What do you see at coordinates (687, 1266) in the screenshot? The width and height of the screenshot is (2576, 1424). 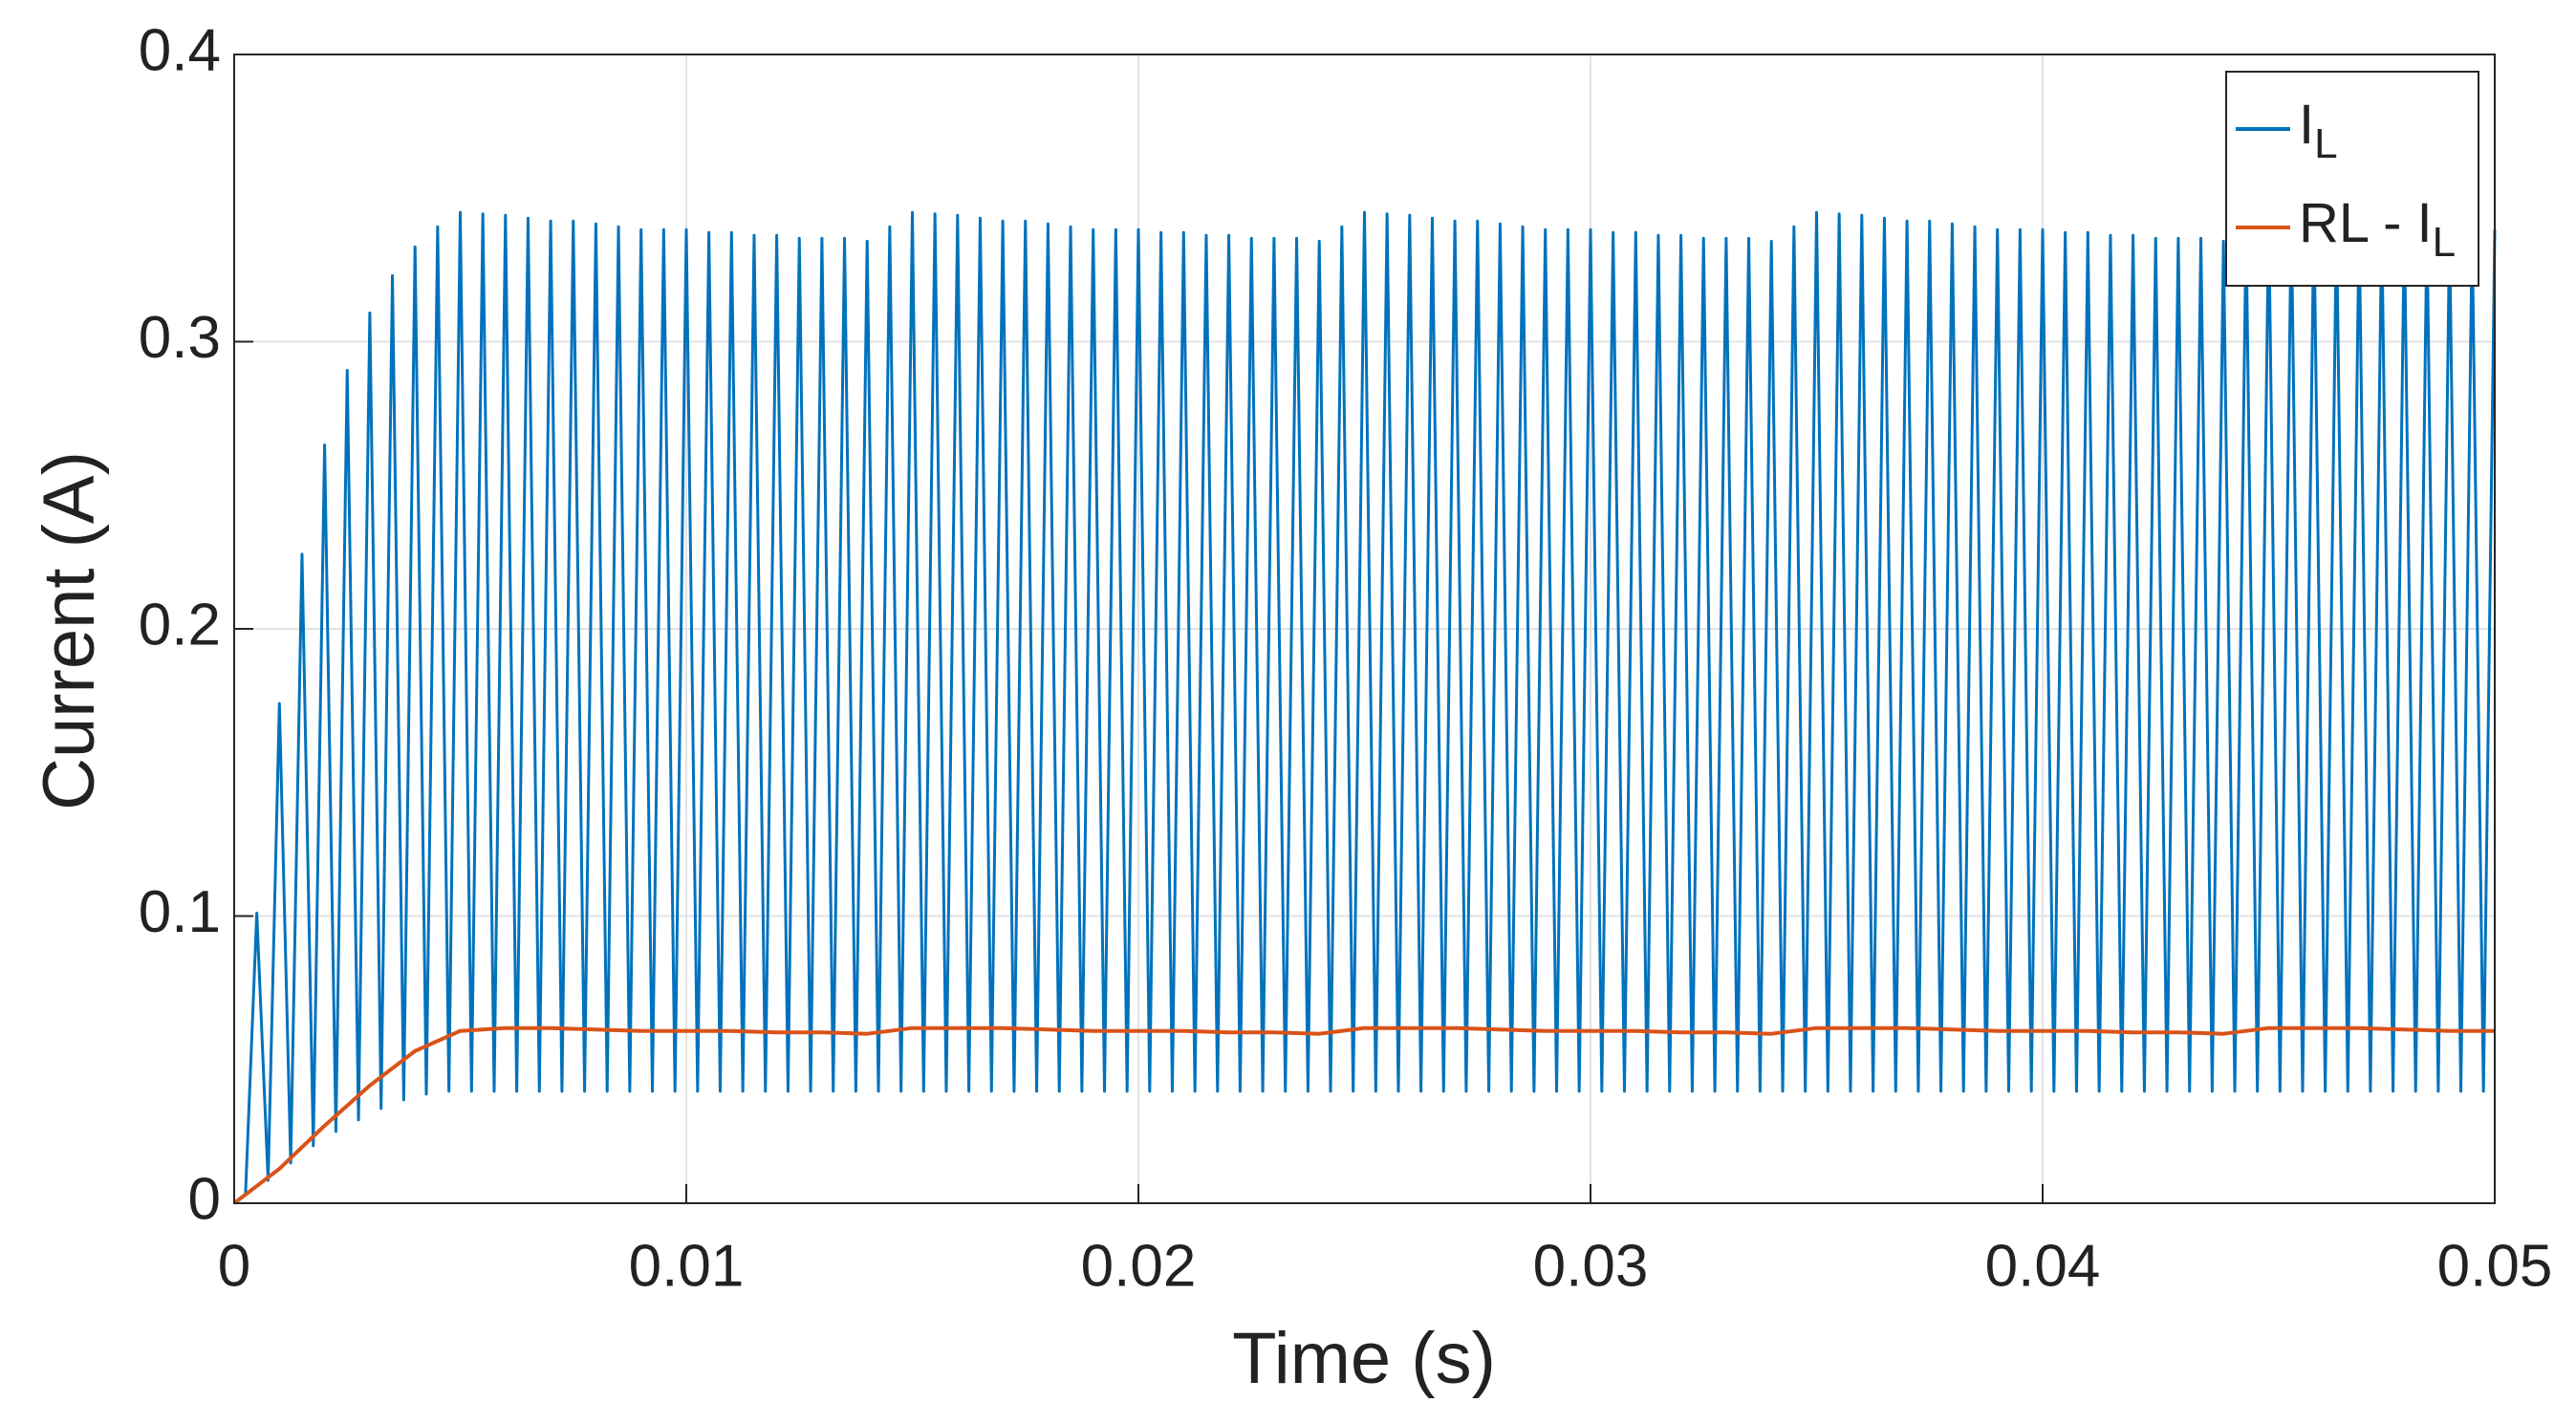 I see `x-tick-label: 0.01` at bounding box center [687, 1266].